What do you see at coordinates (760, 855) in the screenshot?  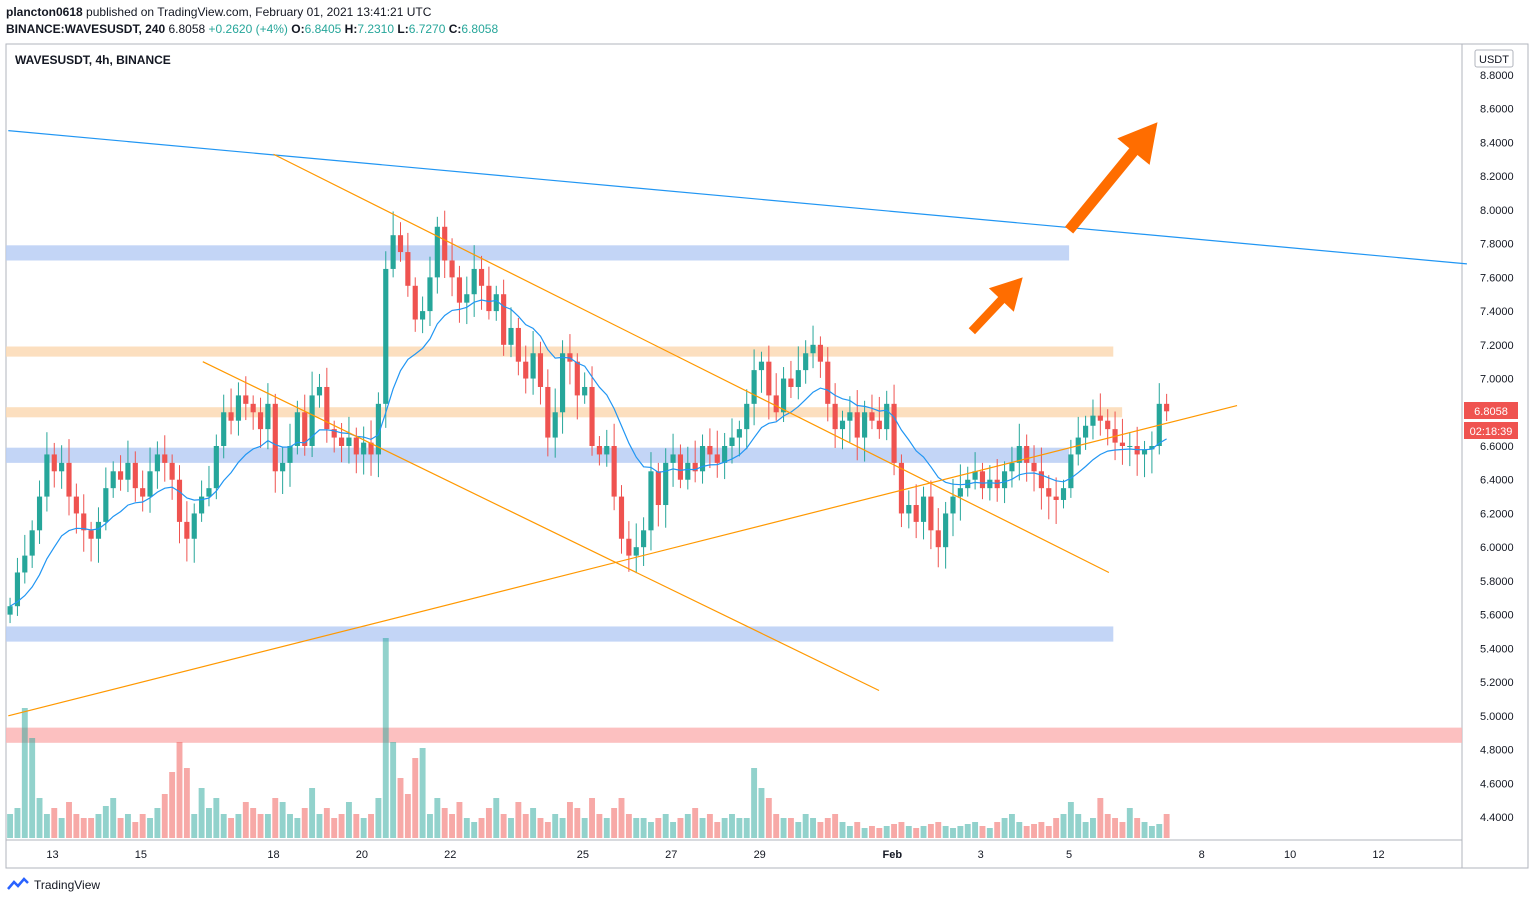 I see `time-tick-label: 29` at bounding box center [760, 855].